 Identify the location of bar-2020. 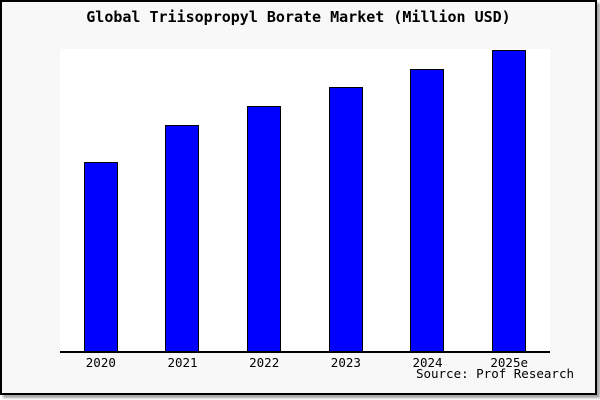
(100, 256).